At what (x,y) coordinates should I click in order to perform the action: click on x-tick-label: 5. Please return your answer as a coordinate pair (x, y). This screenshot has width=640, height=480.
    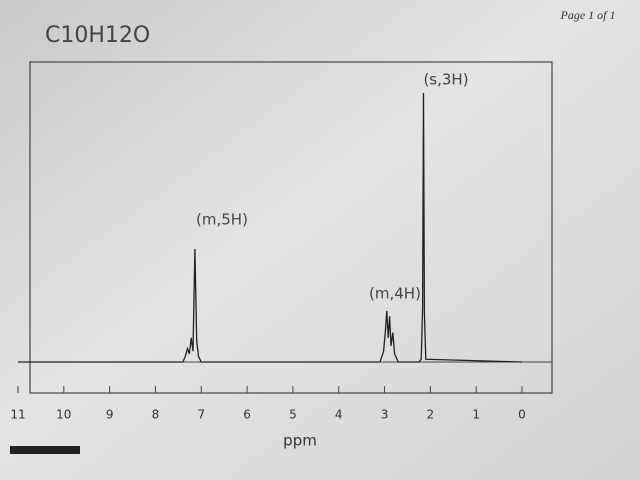
    Looking at the image, I should click on (293, 415).